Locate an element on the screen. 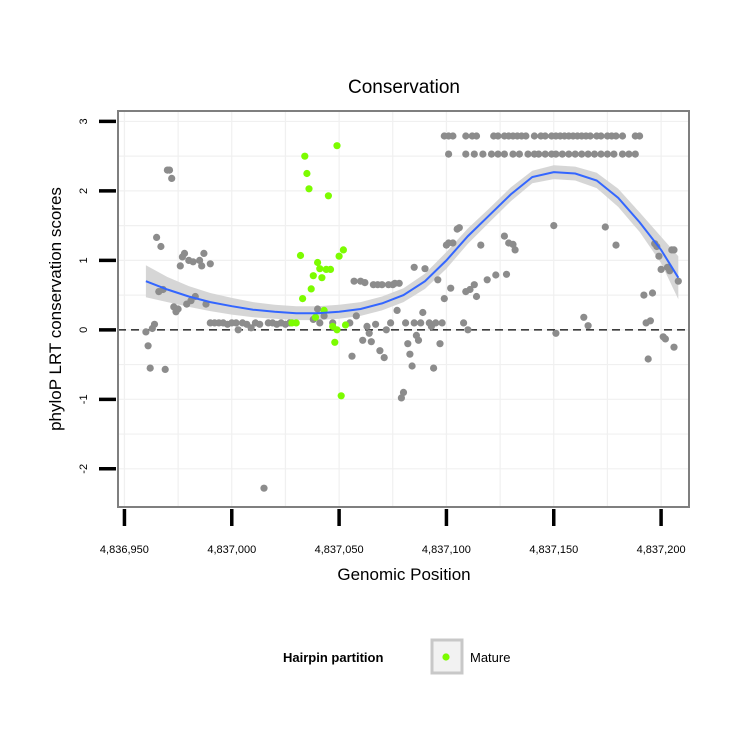 The height and width of the screenshot is (750, 750). y-tick-label: 2 is located at coordinates (84, 191).